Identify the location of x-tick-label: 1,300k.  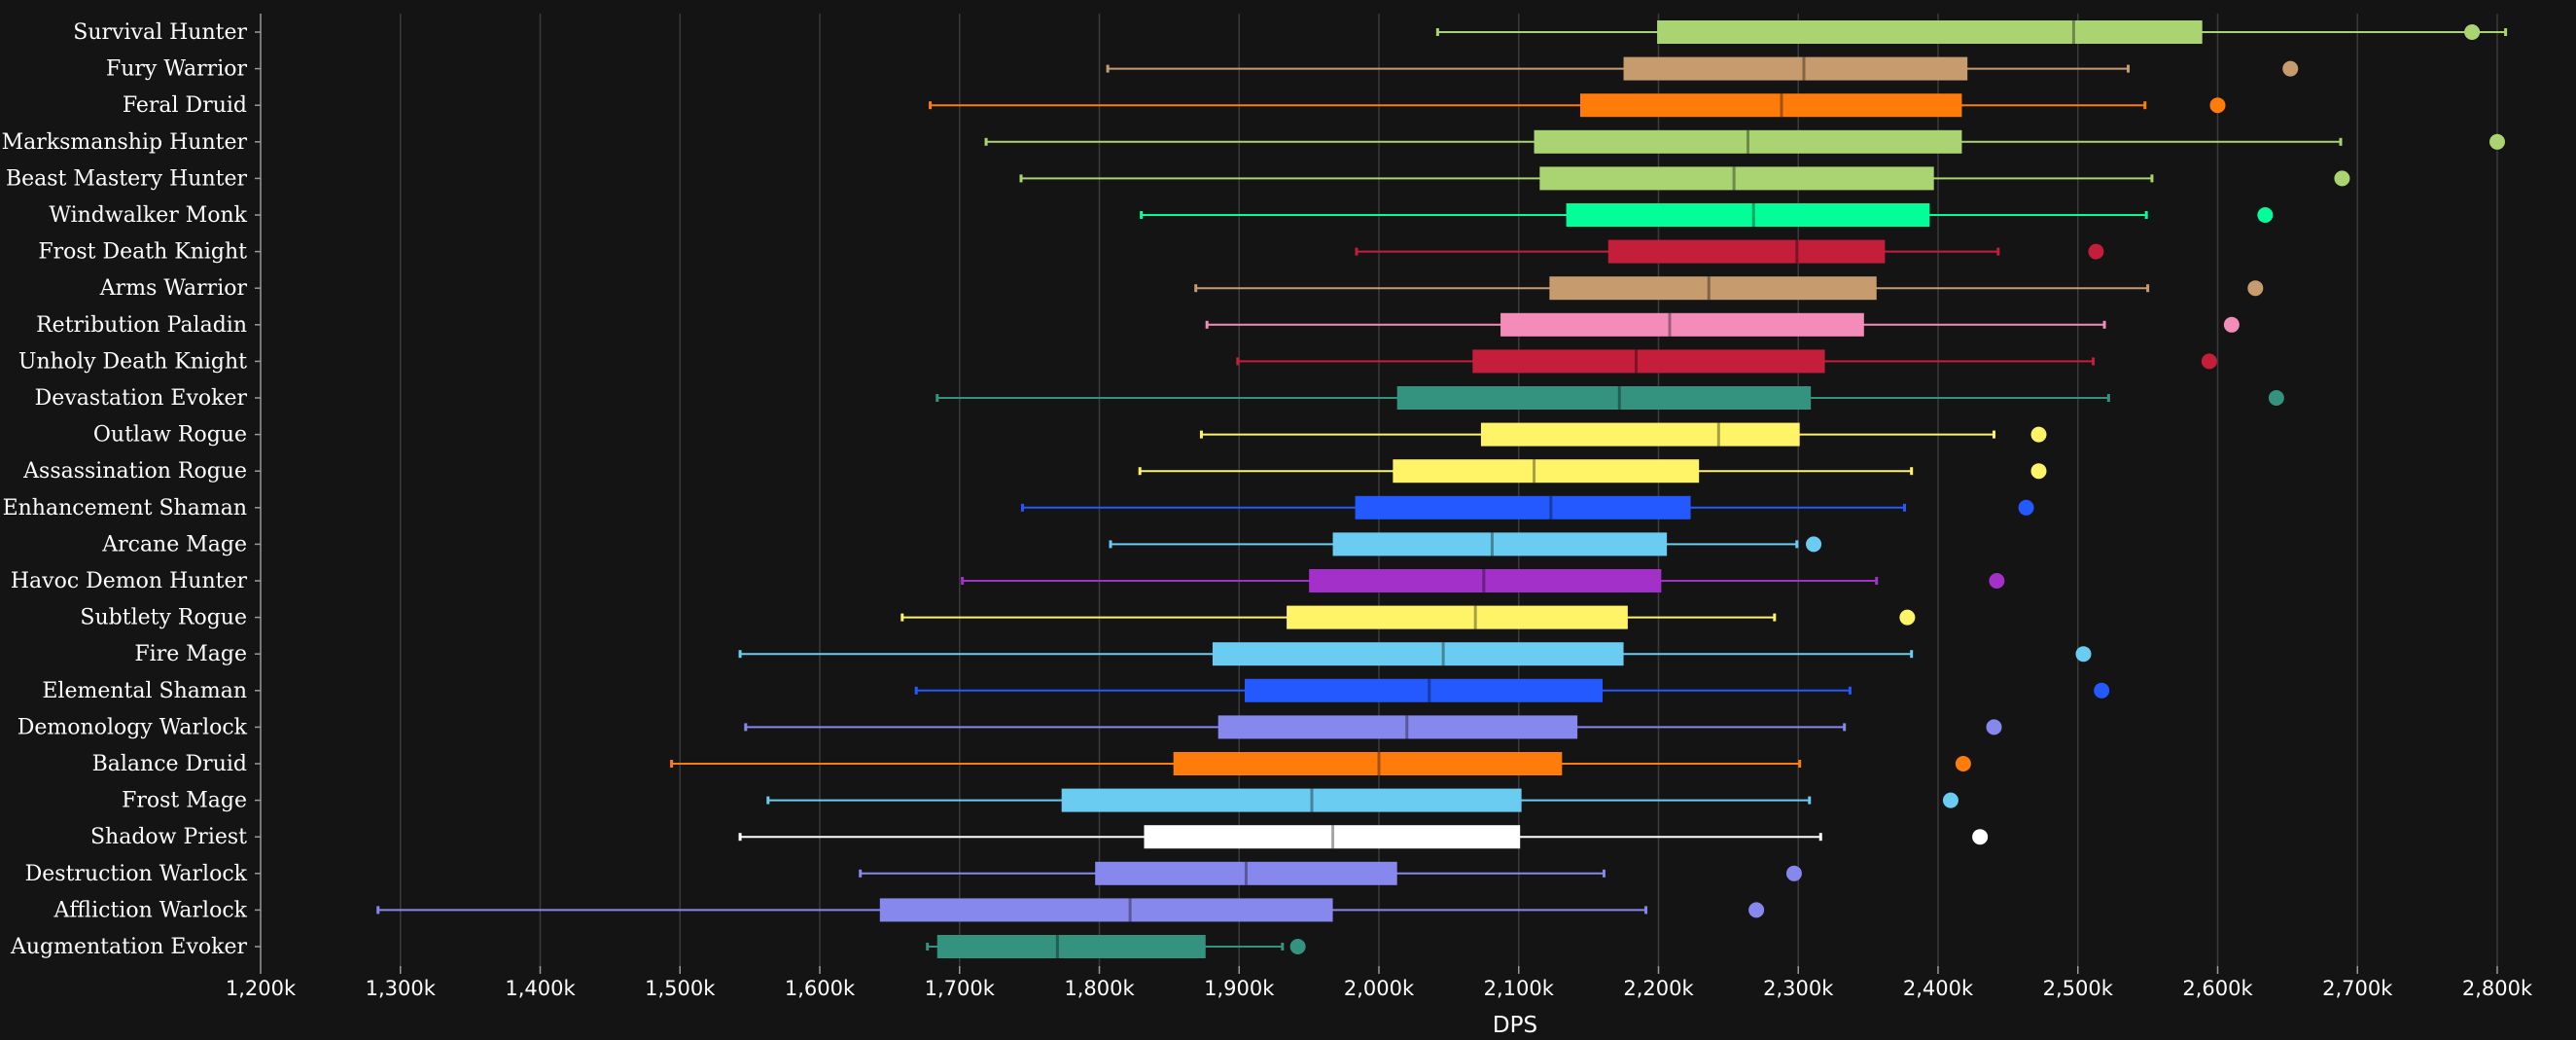
(402, 988).